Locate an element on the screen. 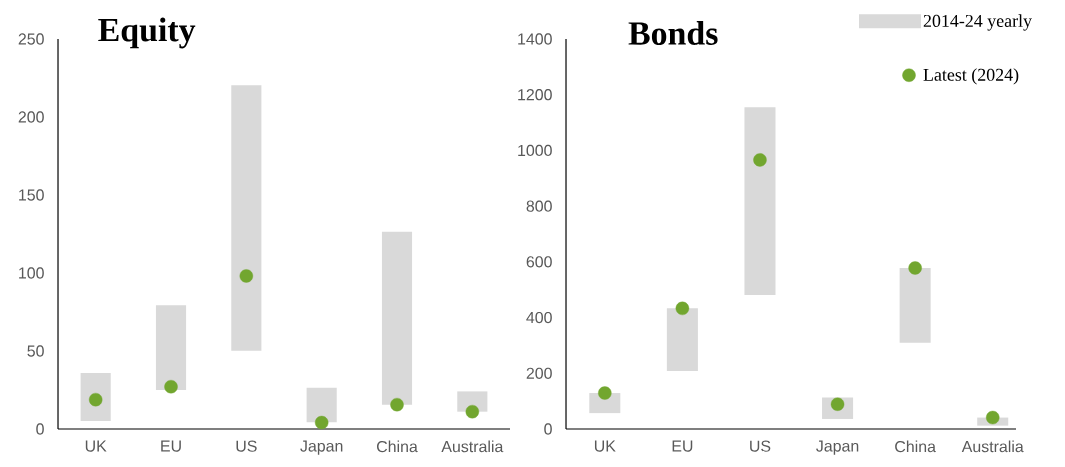 This screenshot has height=467, width=1065. y-tick-label: 150 is located at coordinates (31, 195).